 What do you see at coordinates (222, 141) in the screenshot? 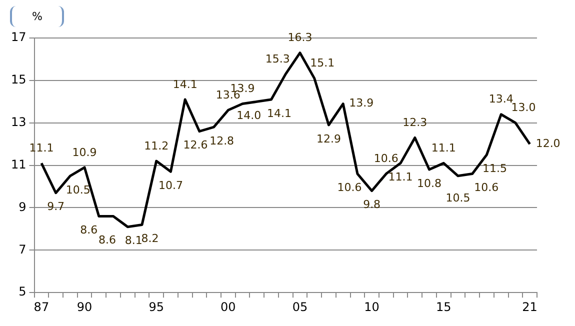
I see `data-label: 12.8` at bounding box center [222, 141].